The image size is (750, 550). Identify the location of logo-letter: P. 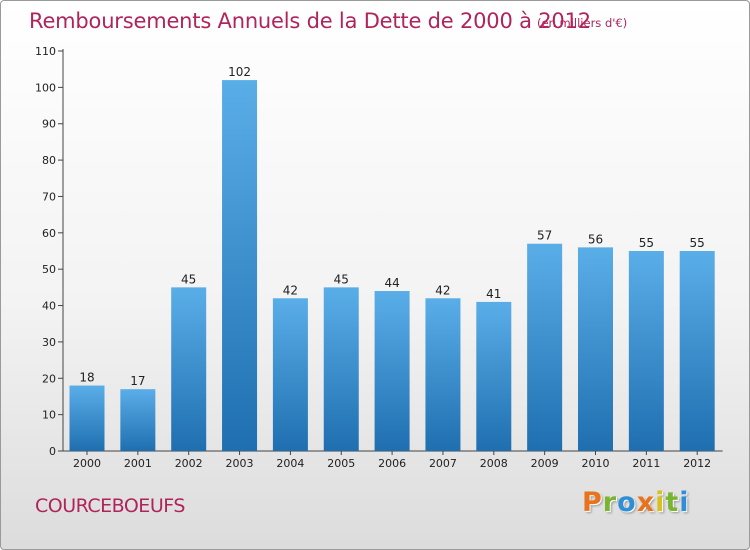
(592, 502).